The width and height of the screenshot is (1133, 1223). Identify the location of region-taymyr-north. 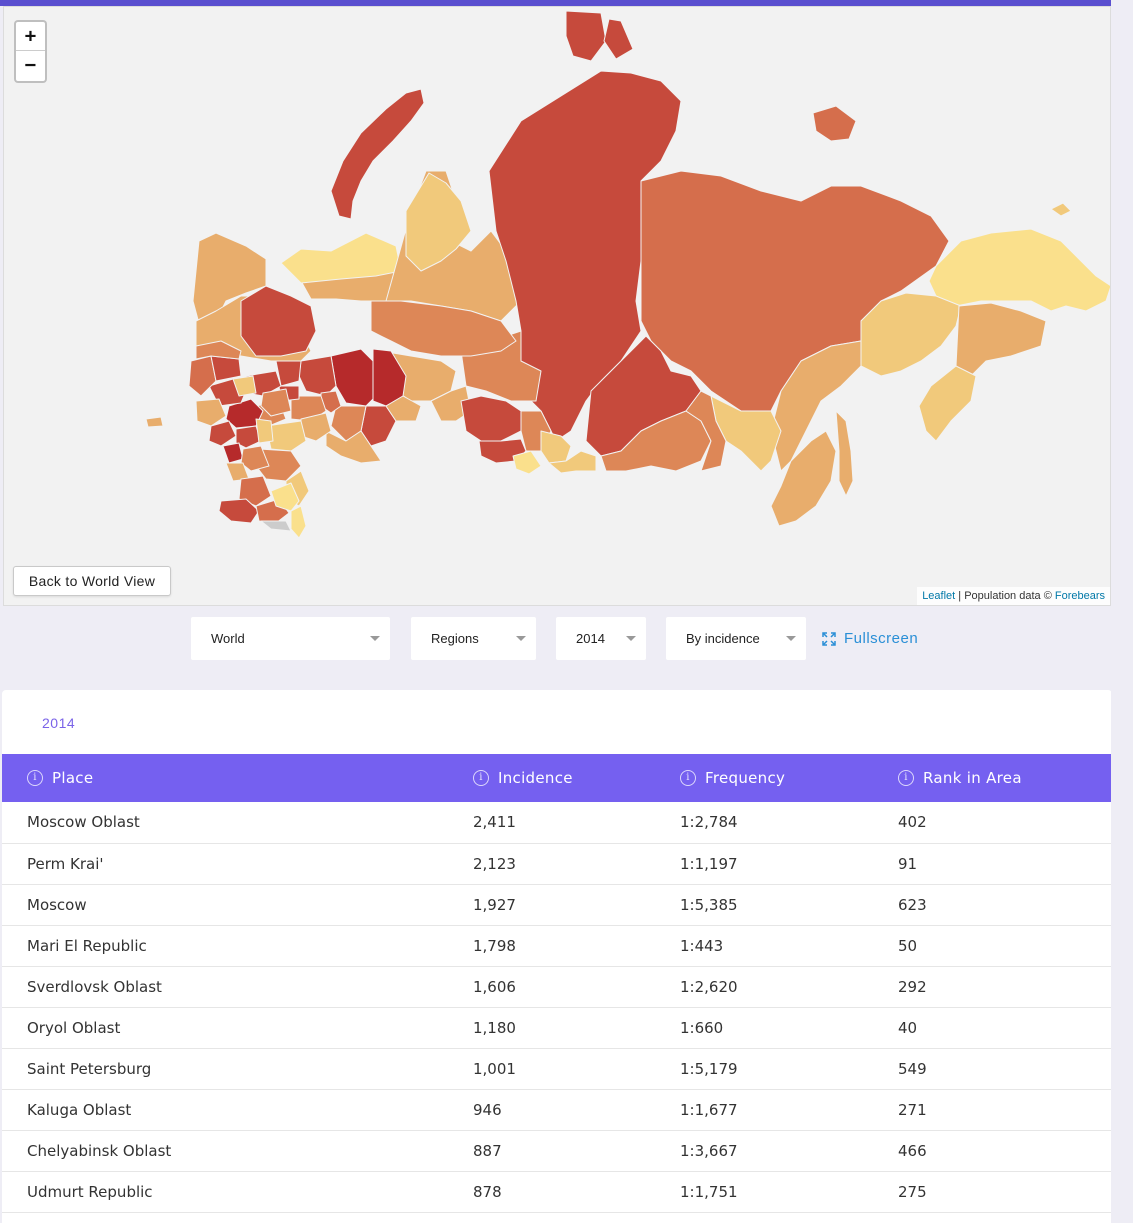
(586, 36).